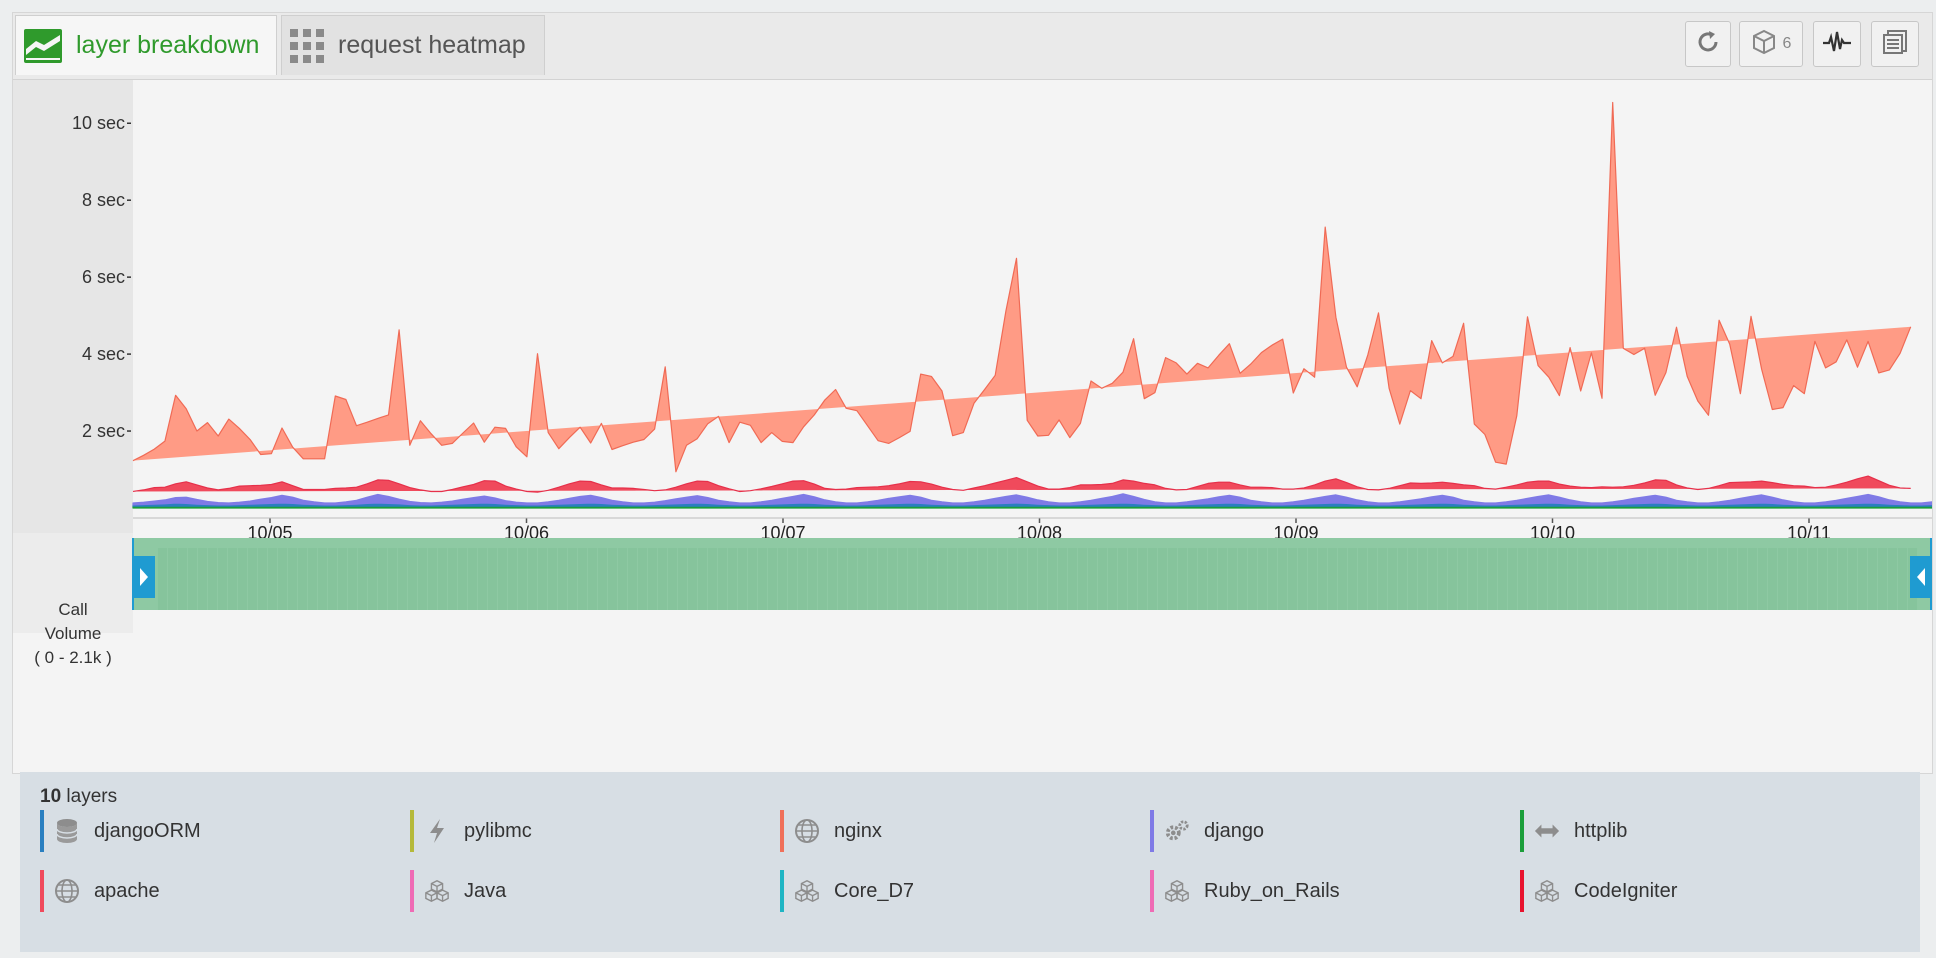 Image resolution: width=1936 pixels, height=958 pixels. I want to click on cubes-icon, so click(1547, 891).